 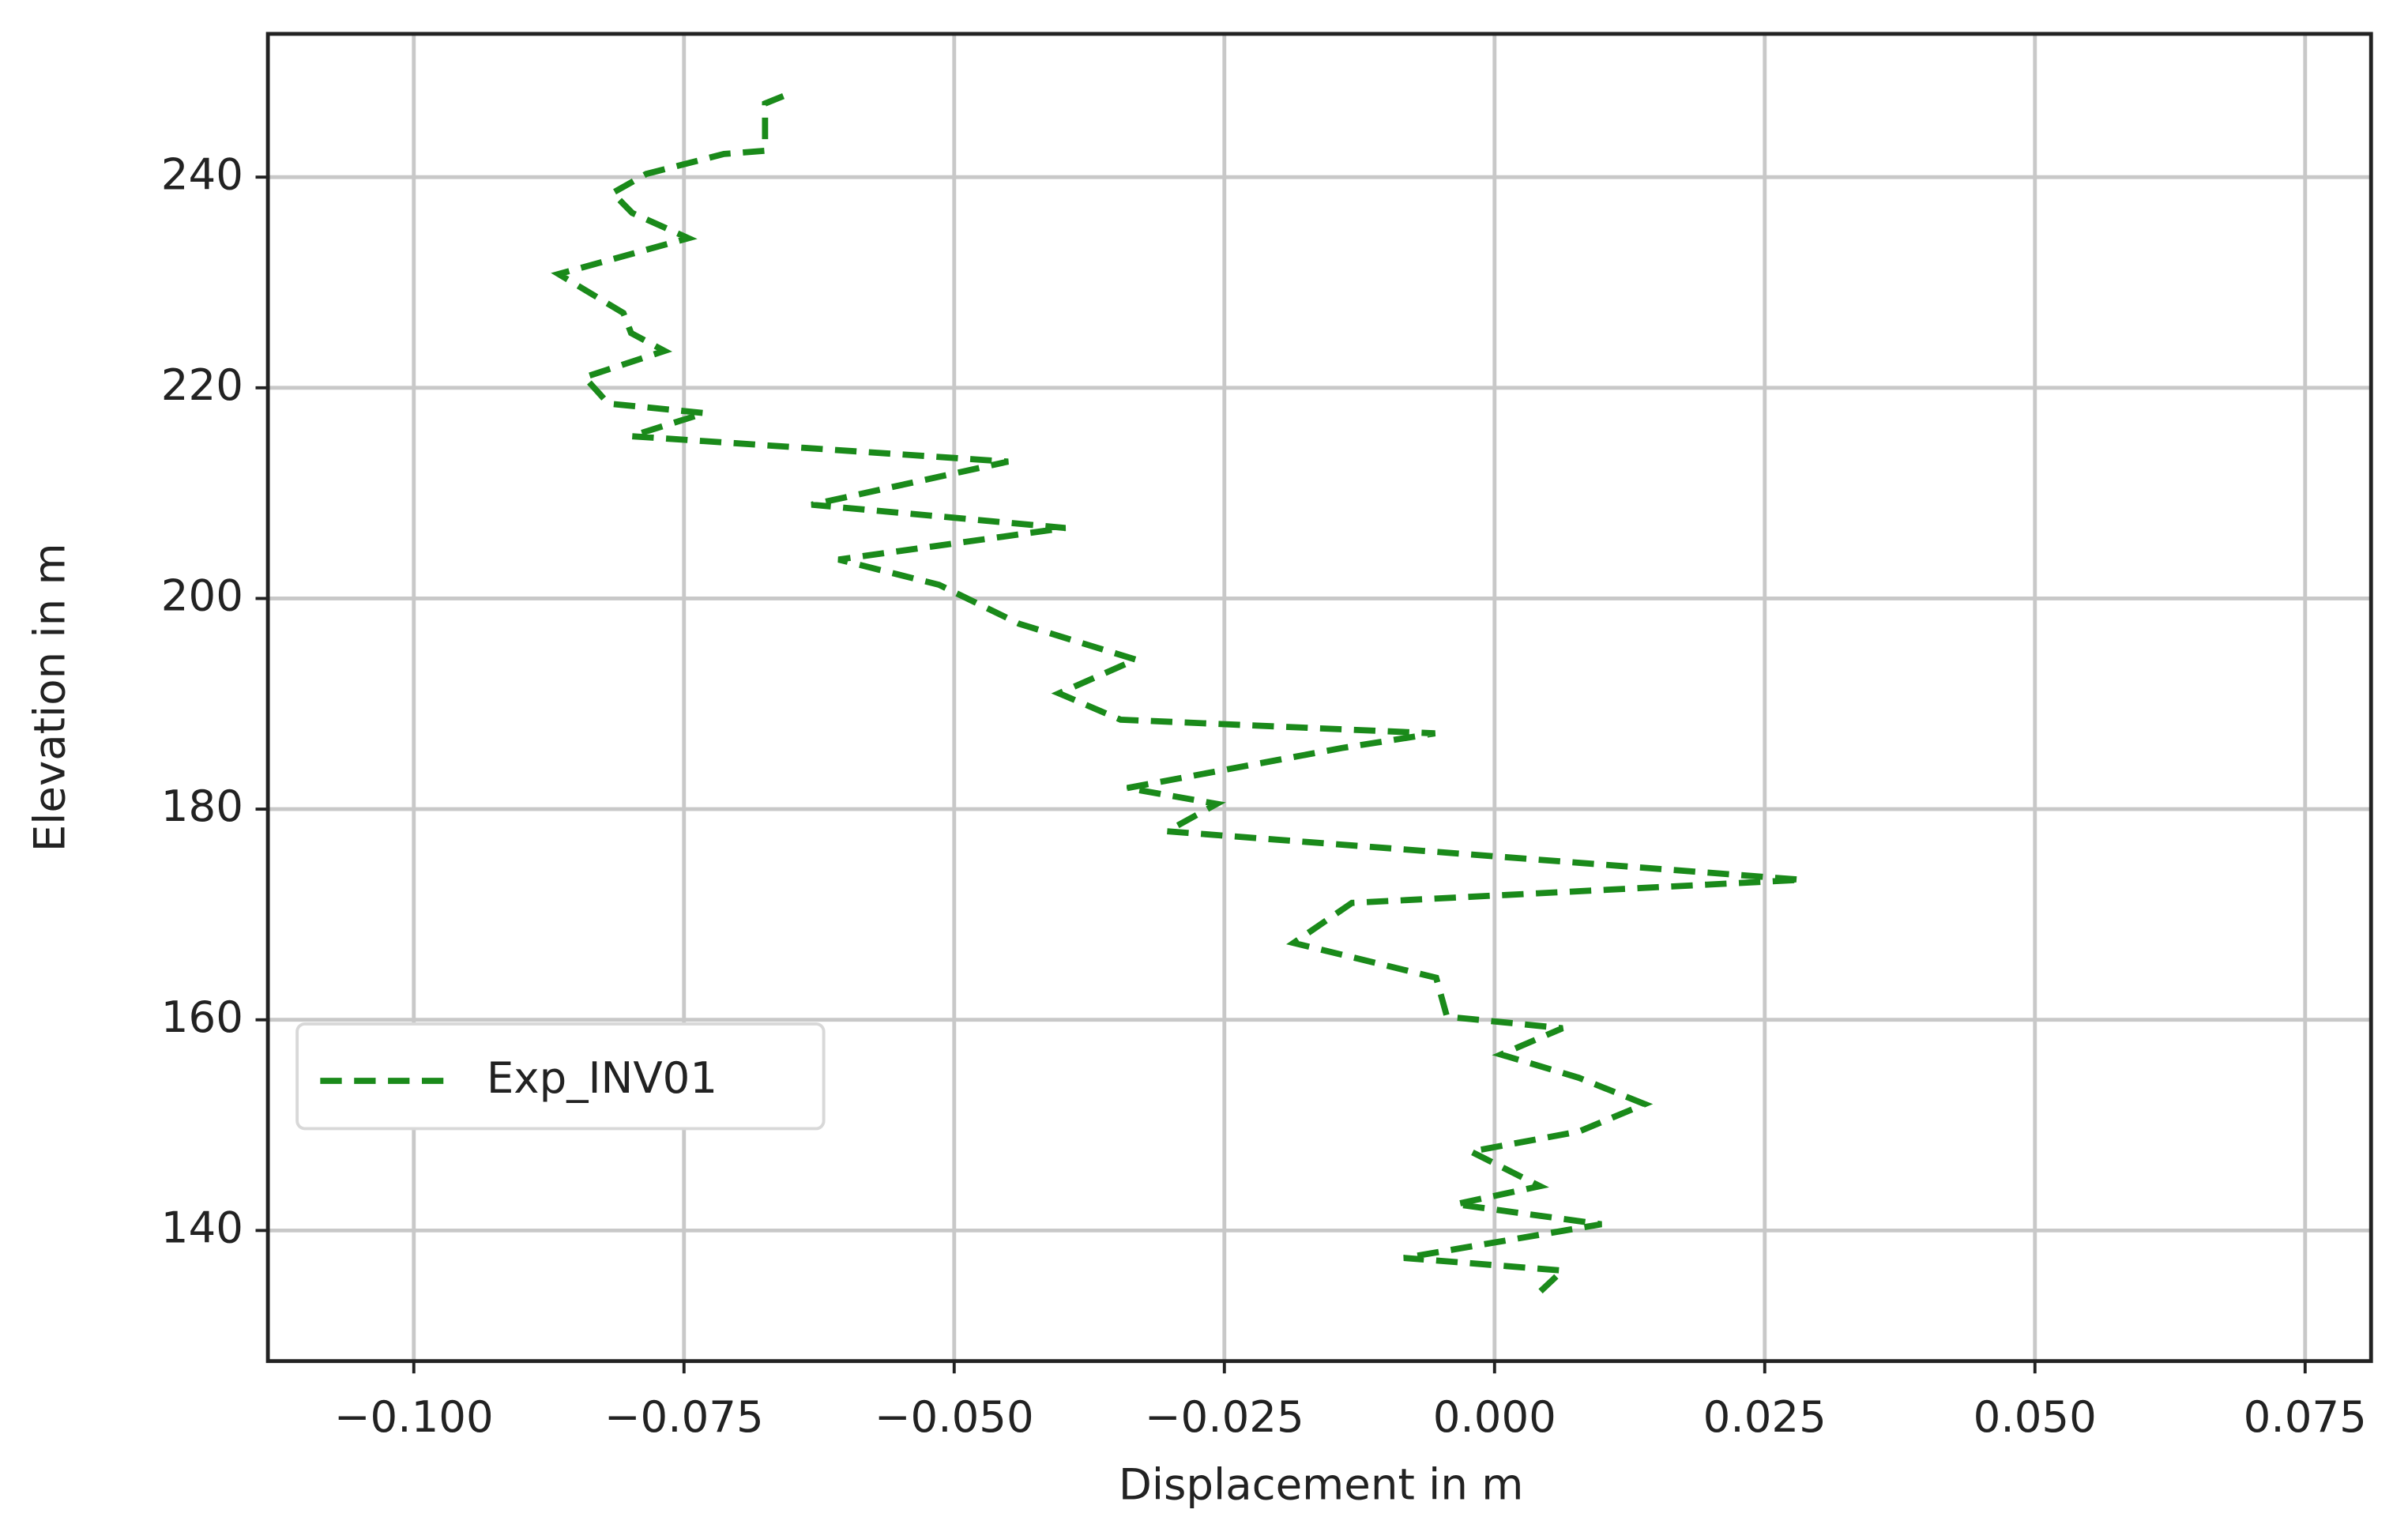 I want to click on y-tick-label: 200, so click(x=202, y=596).